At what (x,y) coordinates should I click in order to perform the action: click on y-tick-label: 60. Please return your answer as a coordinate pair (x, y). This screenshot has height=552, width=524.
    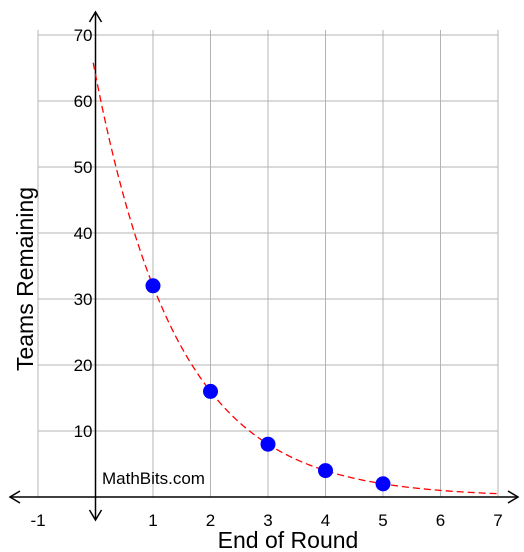
    Looking at the image, I should click on (83, 101).